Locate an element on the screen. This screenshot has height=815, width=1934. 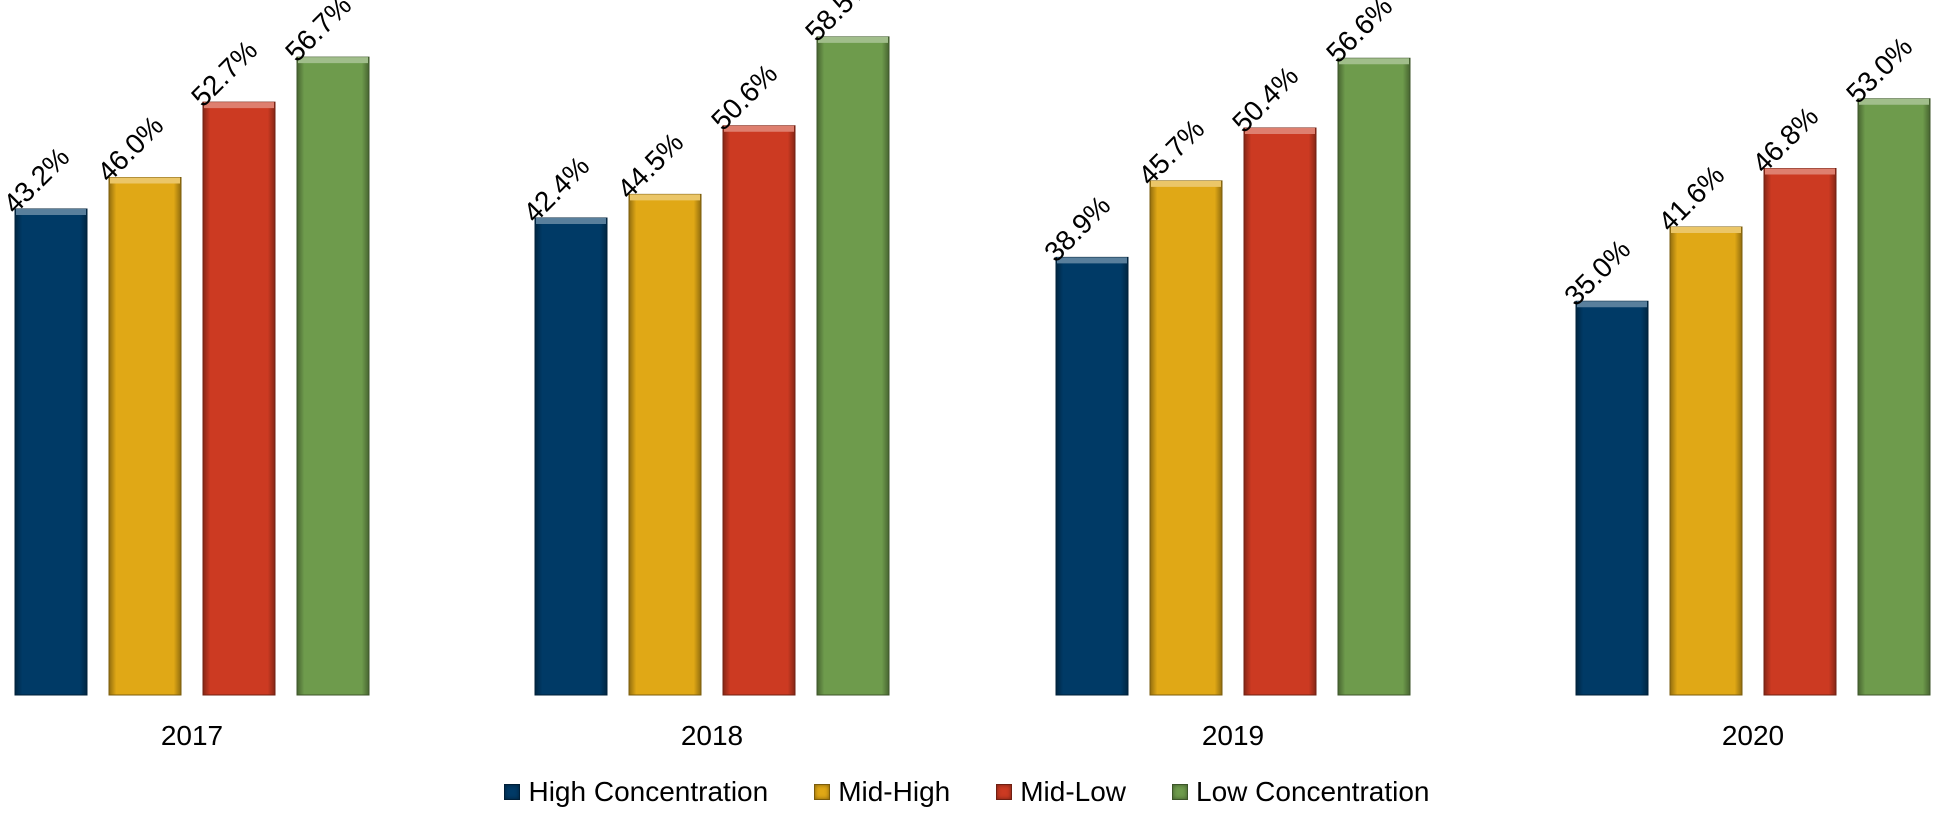
legend-swatch-mid-low is located at coordinates (1004, 792).